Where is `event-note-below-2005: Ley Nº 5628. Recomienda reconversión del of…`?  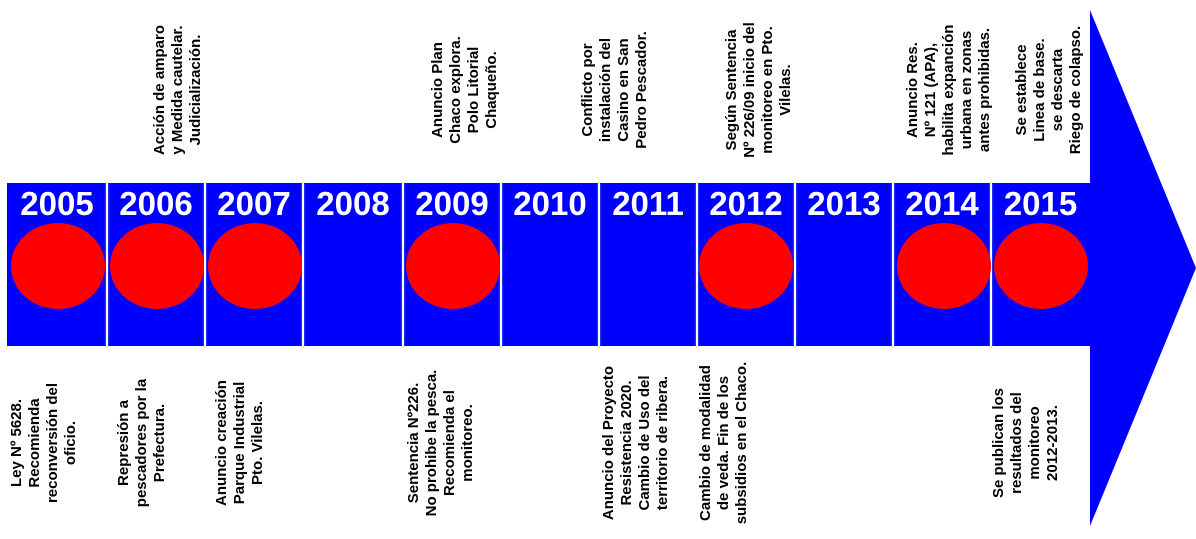
event-note-below-2005: Ley Nº 5628. Recomienda reconversión del of… is located at coordinates (57, 443).